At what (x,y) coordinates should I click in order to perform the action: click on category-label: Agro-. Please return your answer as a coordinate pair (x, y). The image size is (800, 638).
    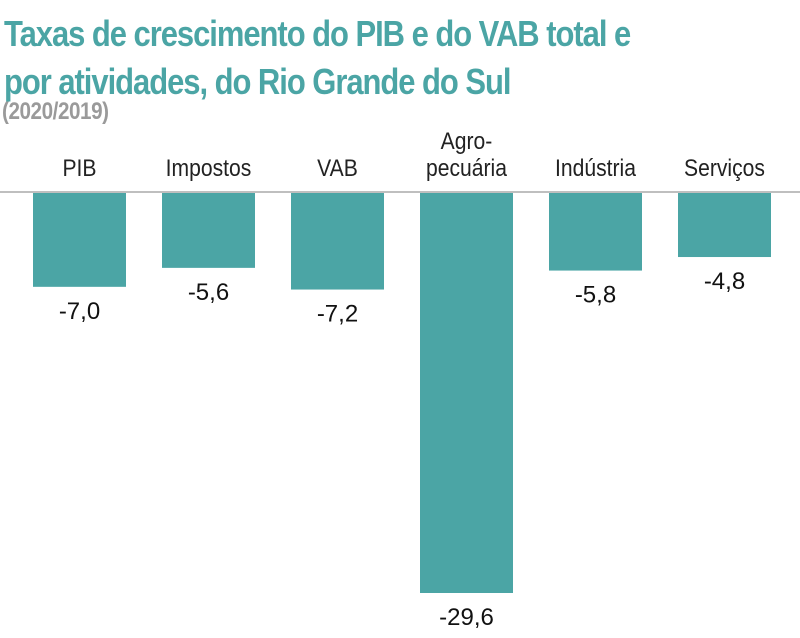
    Looking at the image, I should click on (467, 141).